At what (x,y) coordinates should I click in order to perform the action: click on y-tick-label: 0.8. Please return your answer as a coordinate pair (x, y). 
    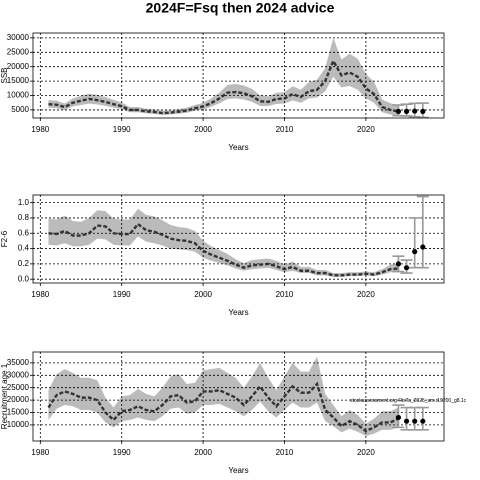
    Looking at the image, I should click on (24, 217).